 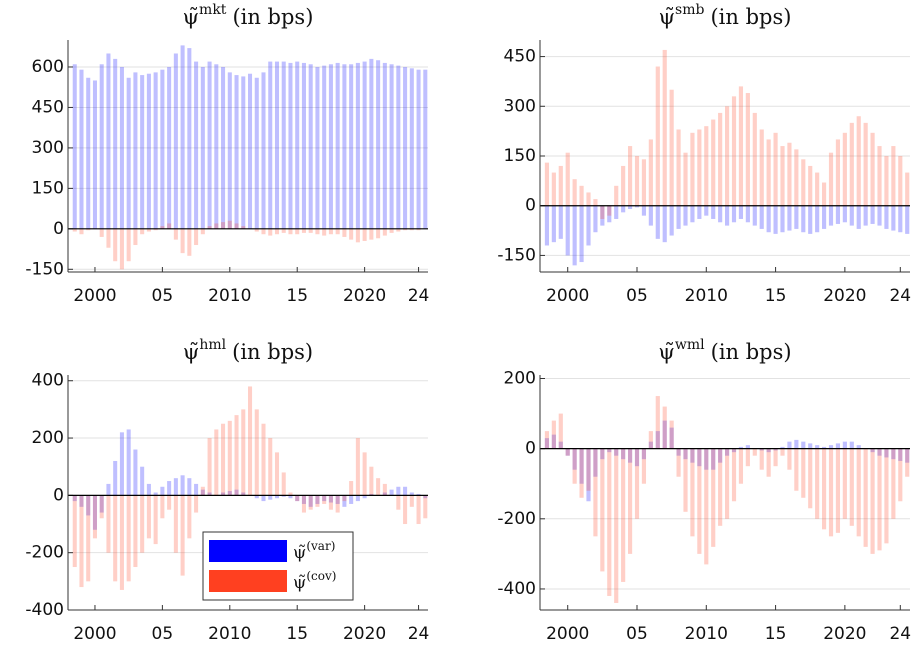 What do you see at coordinates (776, 634) in the screenshot?
I see `x-tick-label: 15` at bounding box center [776, 634].